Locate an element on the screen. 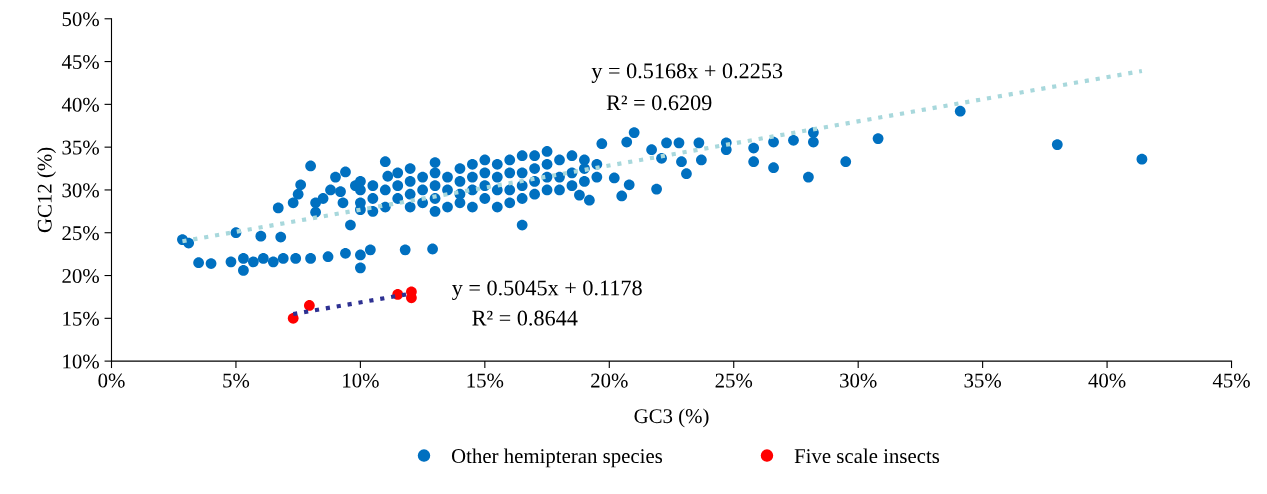 This screenshot has height=494, width=1267. y-tick-label: 40% is located at coordinates (80, 104).